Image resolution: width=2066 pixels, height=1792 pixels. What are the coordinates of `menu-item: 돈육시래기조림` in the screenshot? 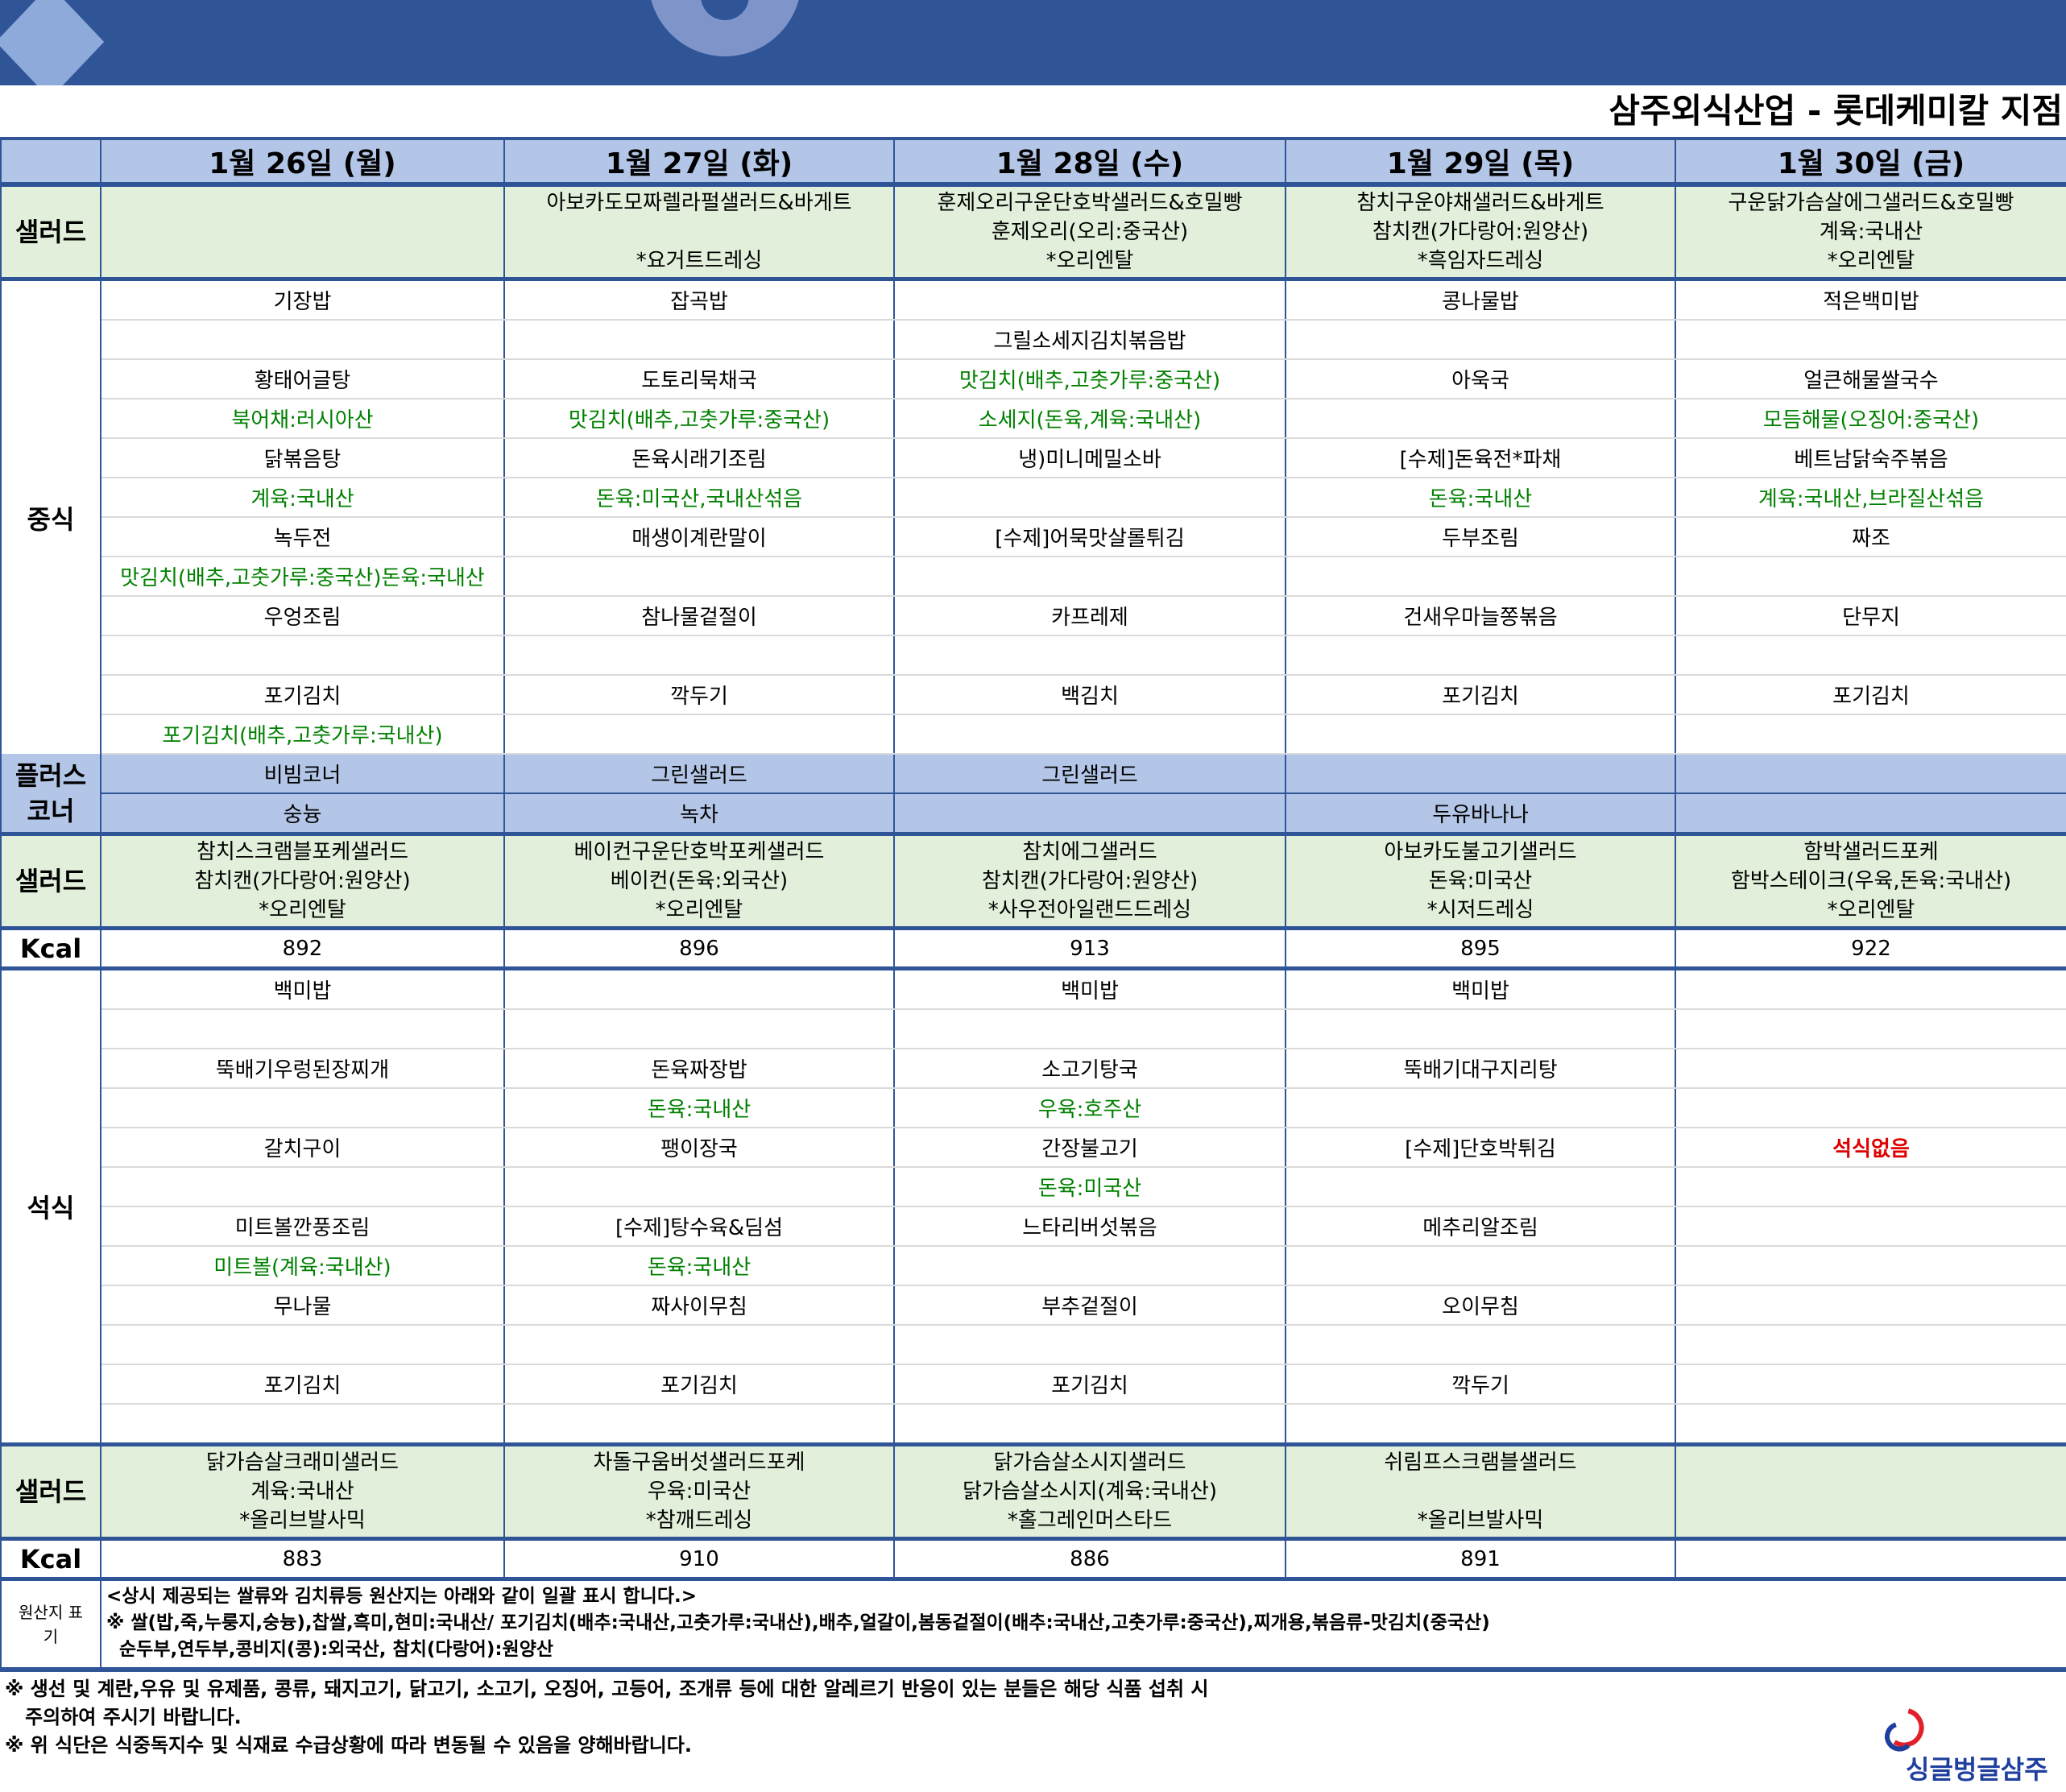 It's located at (699, 458).